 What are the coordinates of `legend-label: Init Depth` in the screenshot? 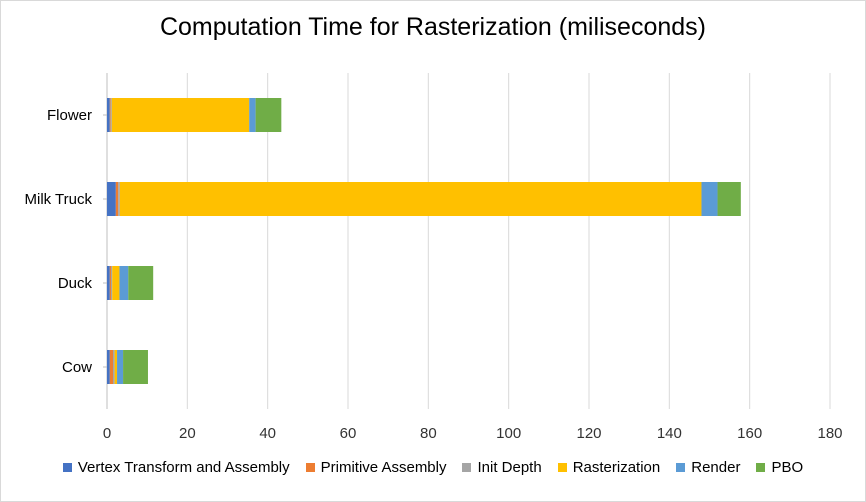 It's located at (509, 467).